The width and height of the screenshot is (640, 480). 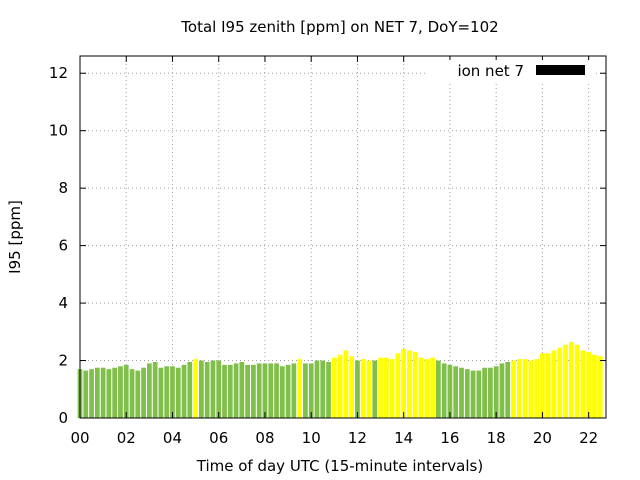 What do you see at coordinates (339, 27) in the screenshot?
I see `chart-title: Total I95 zenith [ppm] on NET 7, DoY=102` at bounding box center [339, 27].